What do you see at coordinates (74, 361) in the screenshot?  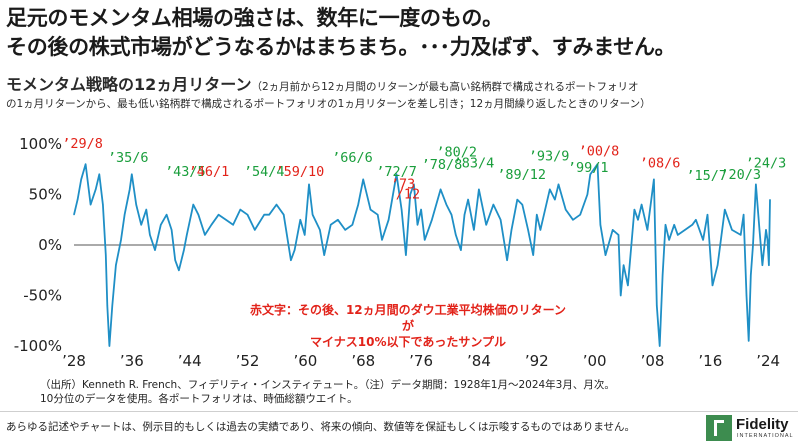 I see `x-tick-label: ’28` at bounding box center [74, 361].